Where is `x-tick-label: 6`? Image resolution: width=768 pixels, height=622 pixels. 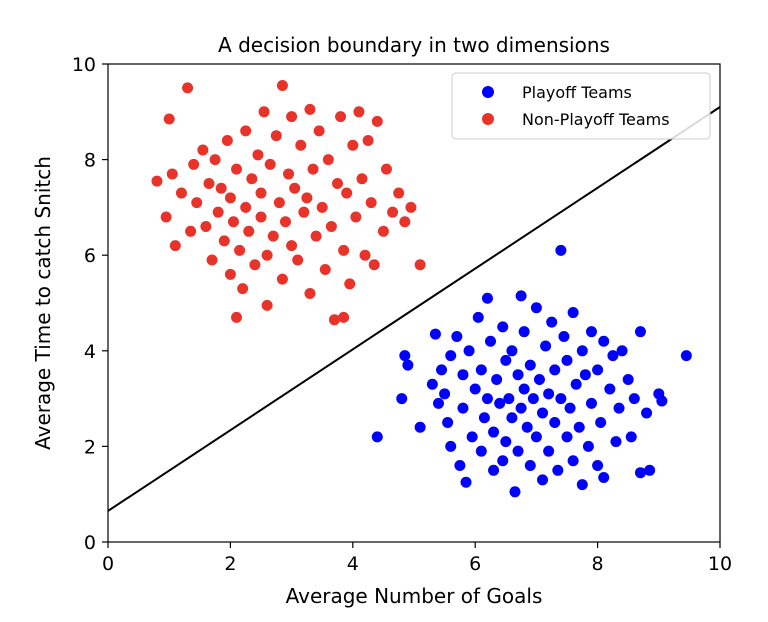 x-tick-label: 6 is located at coordinates (475, 564).